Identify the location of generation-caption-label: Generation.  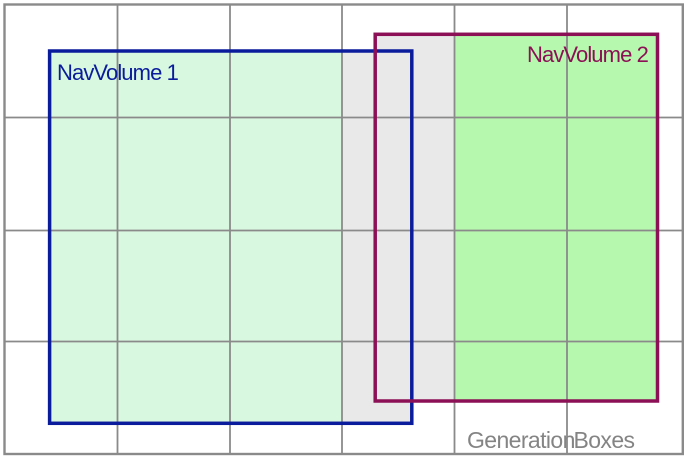
(521, 440).